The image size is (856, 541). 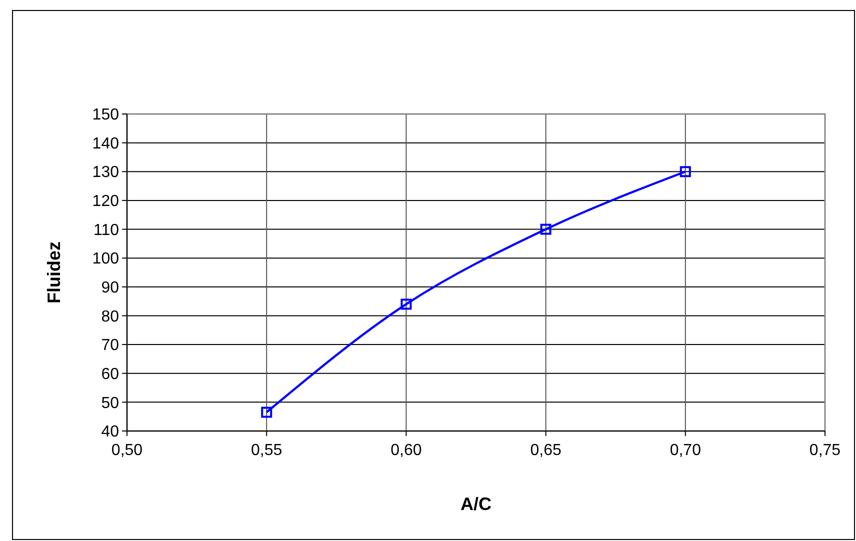 What do you see at coordinates (106, 115) in the screenshot?
I see `y-tick-label: 150` at bounding box center [106, 115].